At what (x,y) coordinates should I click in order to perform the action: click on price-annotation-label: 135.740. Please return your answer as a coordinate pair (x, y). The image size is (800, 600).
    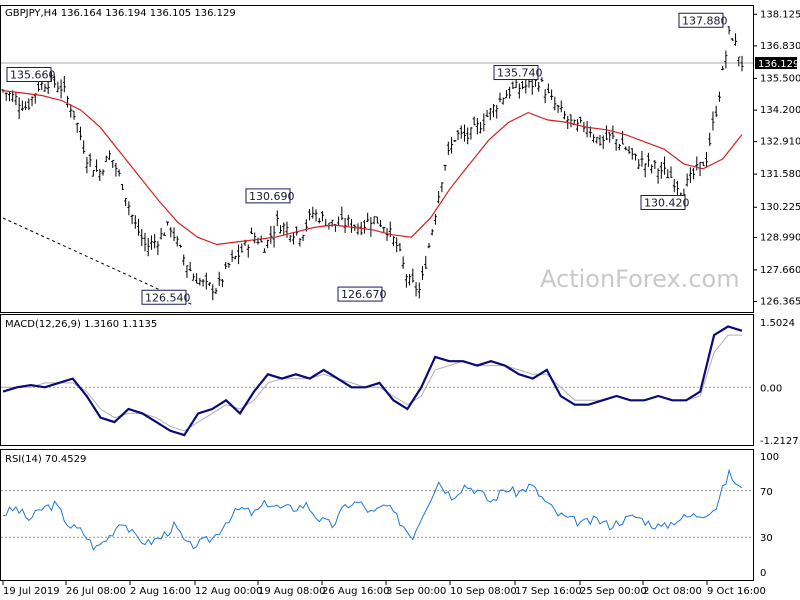
    Looking at the image, I should click on (520, 73).